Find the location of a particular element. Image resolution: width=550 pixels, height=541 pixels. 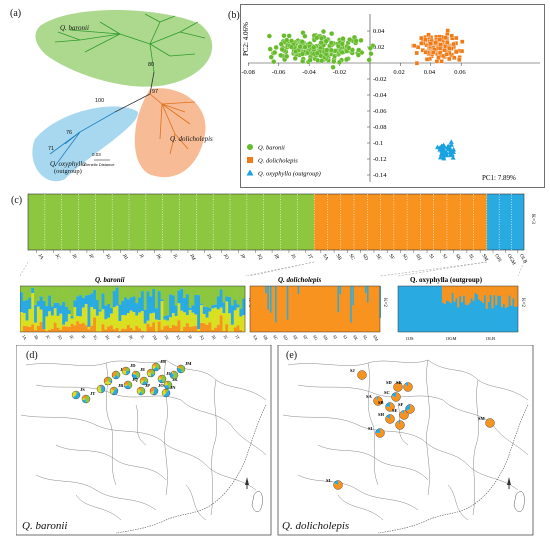

baronii-pop-label: JC is located at coordinates (48, 337).